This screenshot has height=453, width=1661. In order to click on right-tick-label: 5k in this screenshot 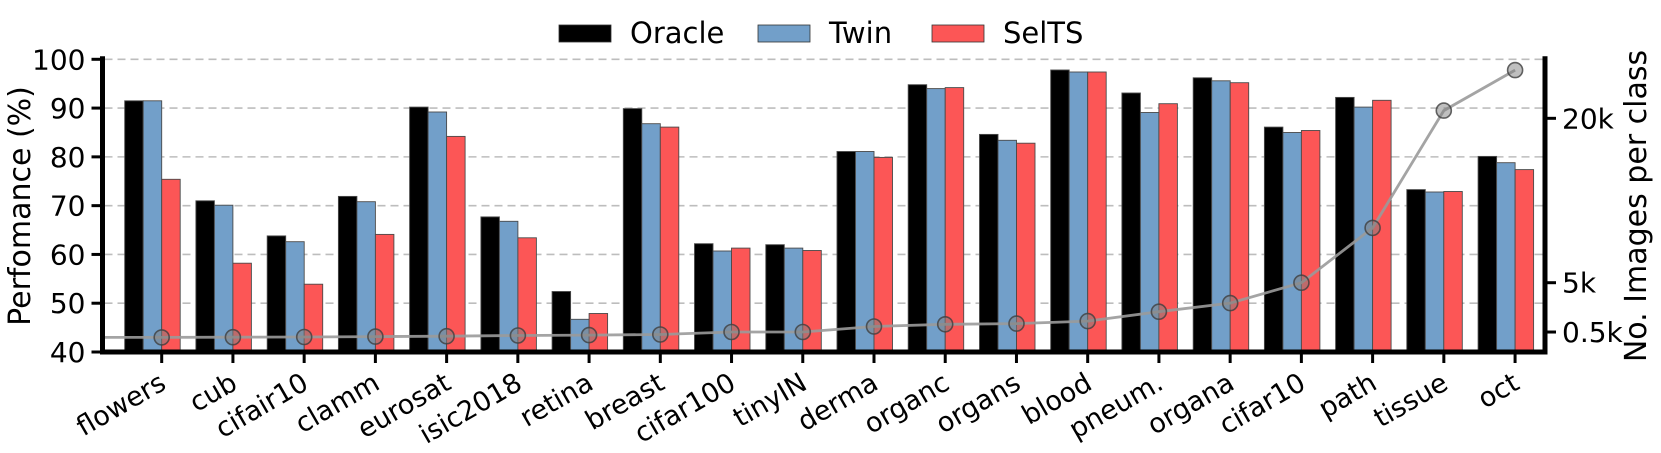, I will do `click(1579, 283)`.